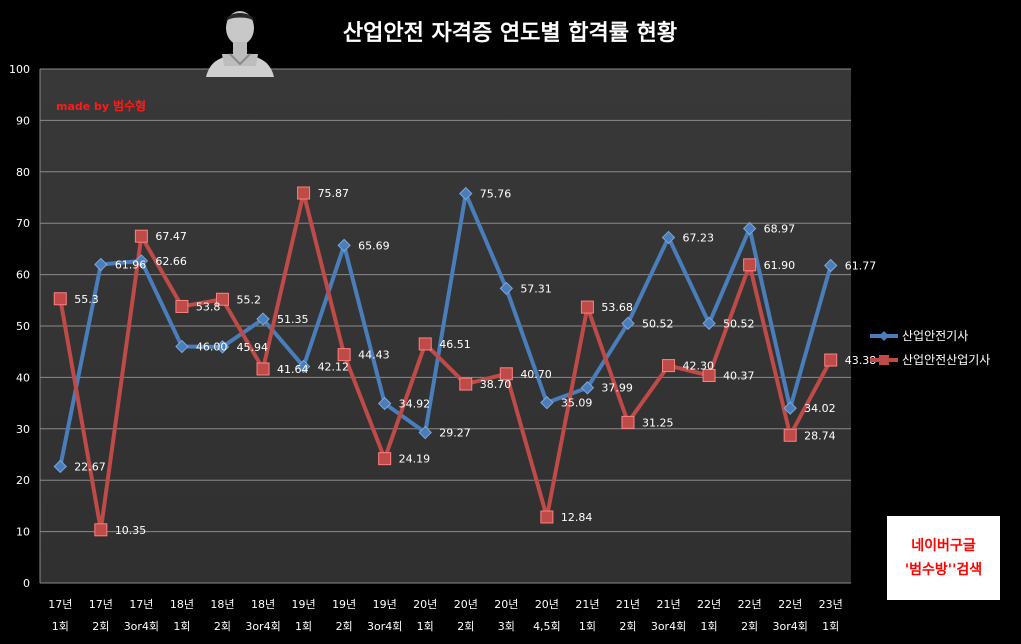 The height and width of the screenshot is (644, 1021). What do you see at coordinates (455, 433) in the screenshot?
I see `data-label: 29.27` at bounding box center [455, 433].